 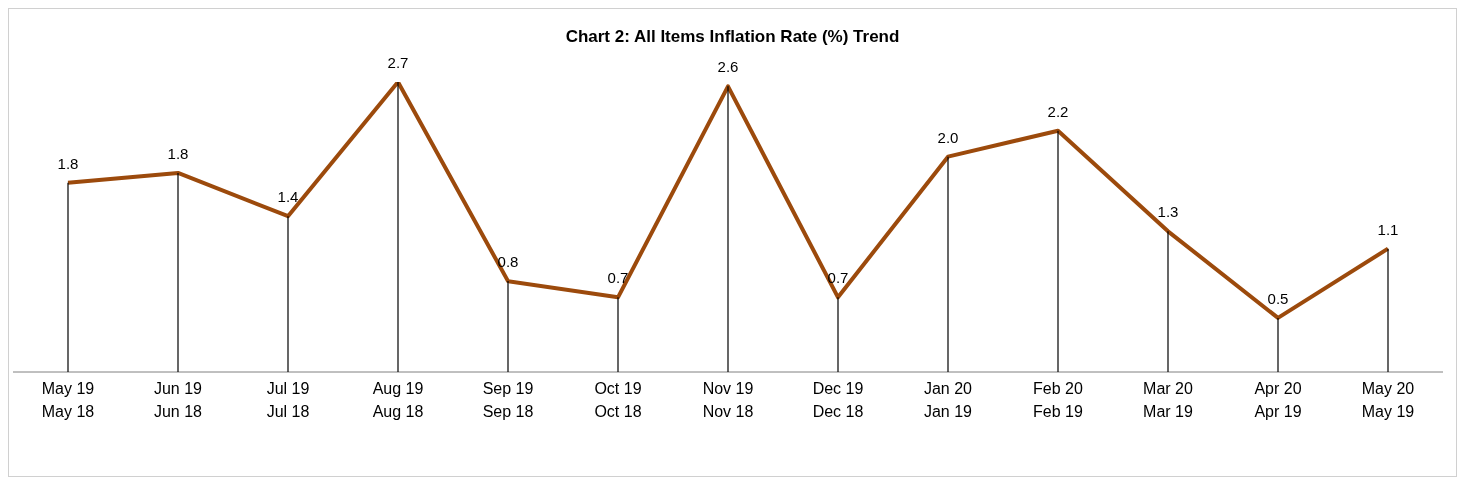 I want to click on data-label: 2.0, so click(x=948, y=137).